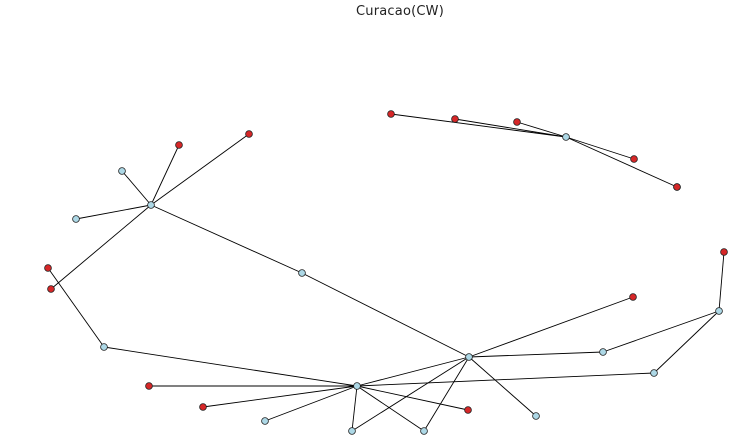 This screenshot has height=443, width=750. I want to click on node-h2, so click(357, 386).